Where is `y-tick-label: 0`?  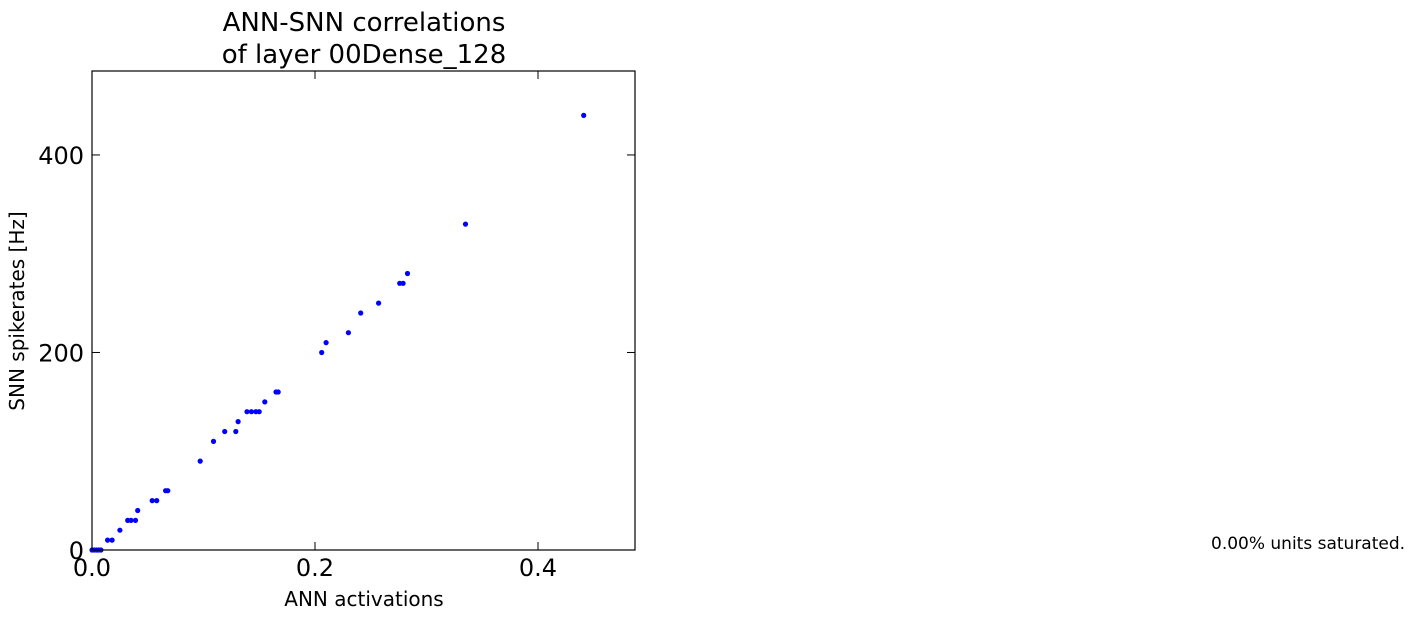 y-tick-label: 0 is located at coordinates (76, 551).